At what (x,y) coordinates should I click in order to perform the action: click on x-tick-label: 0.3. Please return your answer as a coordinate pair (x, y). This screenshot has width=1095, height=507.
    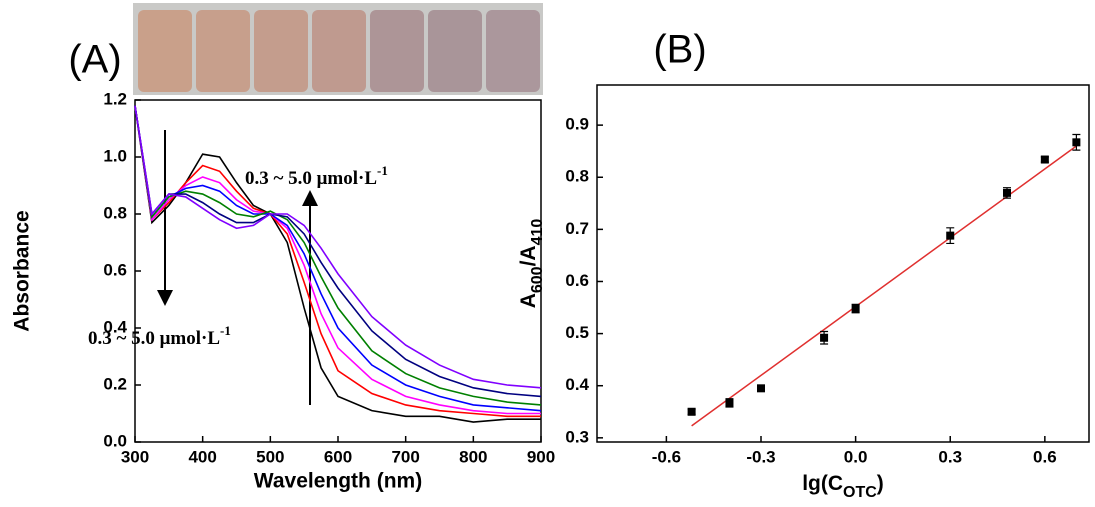
    Looking at the image, I should click on (950, 456).